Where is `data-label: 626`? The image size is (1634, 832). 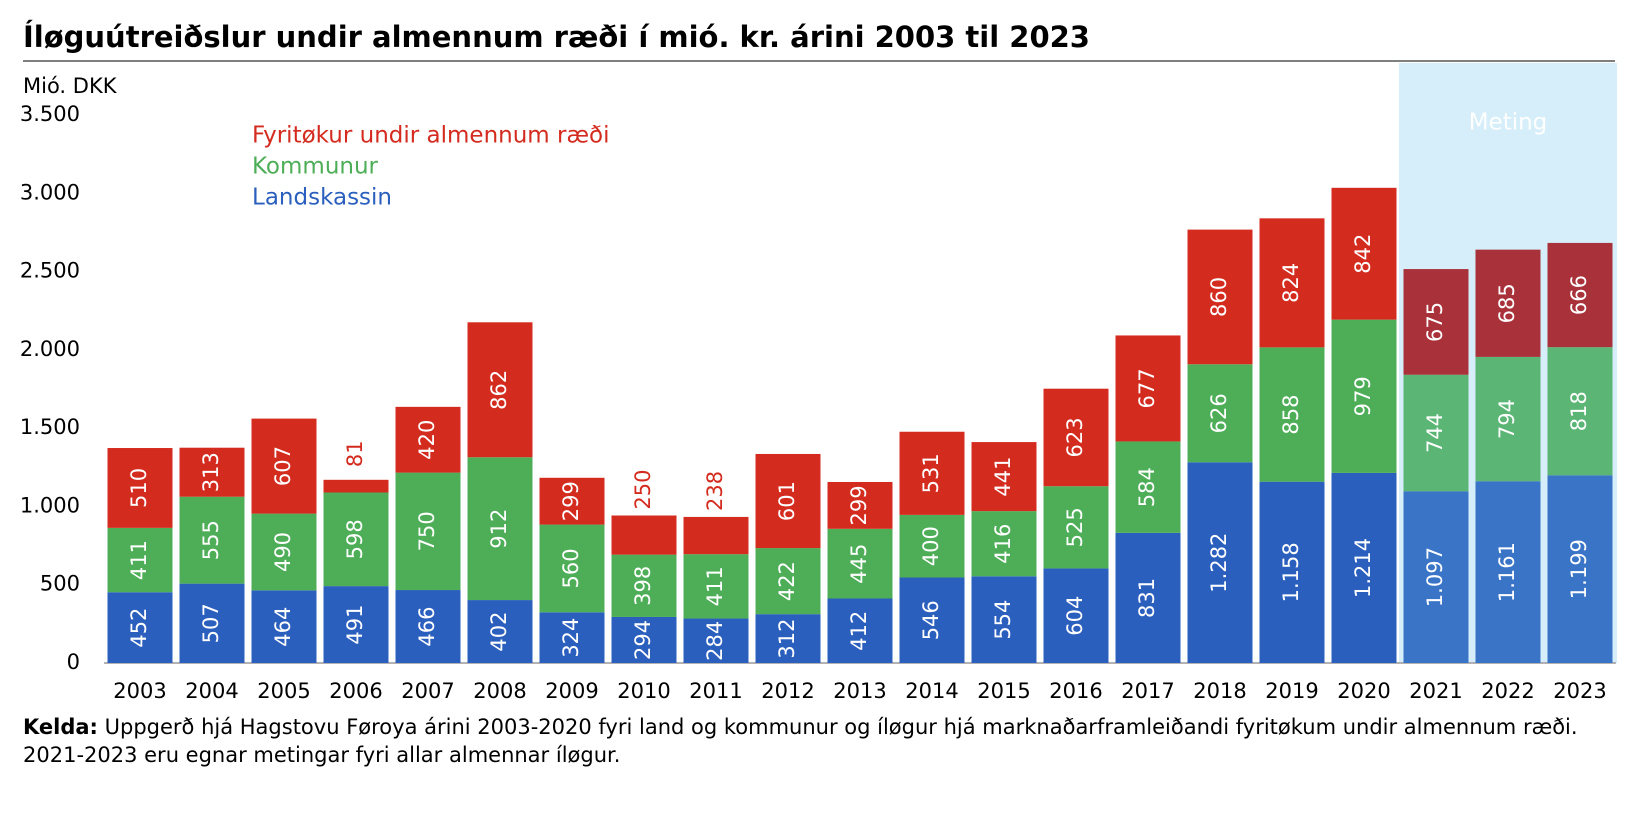
data-label: 626 is located at coordinates (1219, 413).